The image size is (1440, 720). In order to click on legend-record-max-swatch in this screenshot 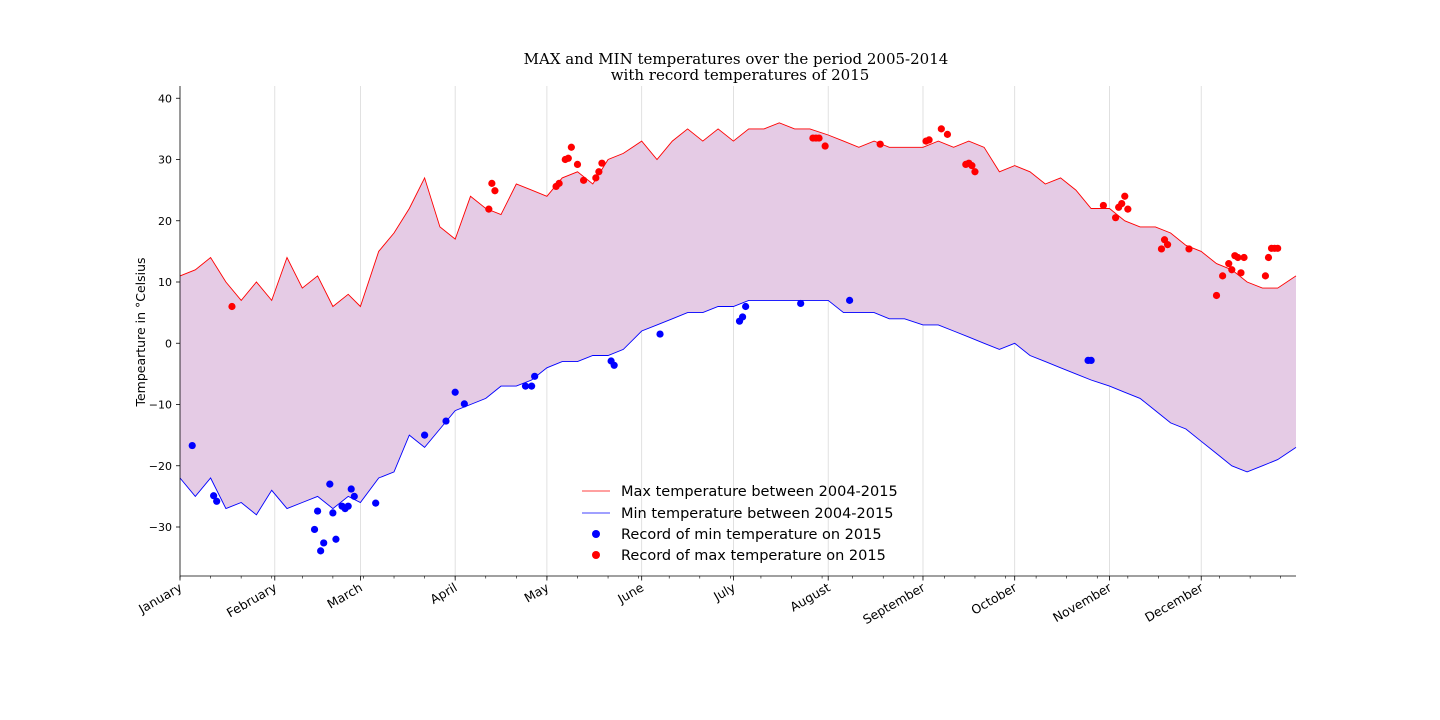, I will do `click(596, 555)`.